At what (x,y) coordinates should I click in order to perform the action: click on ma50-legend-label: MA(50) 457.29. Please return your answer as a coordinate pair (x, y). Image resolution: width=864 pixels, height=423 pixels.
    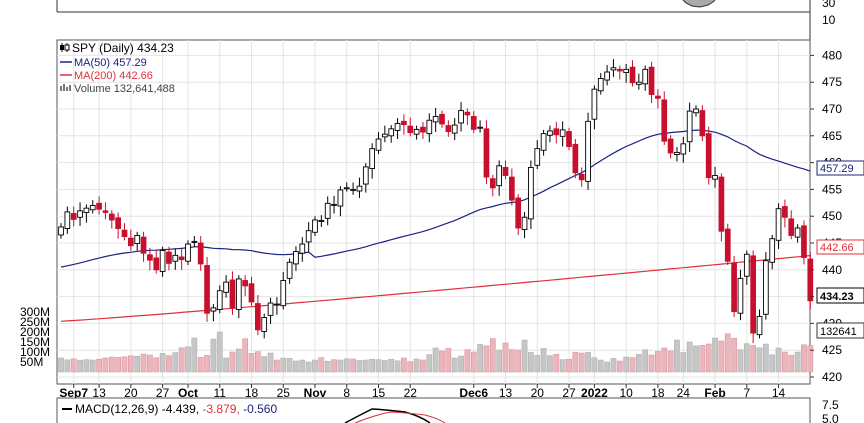
    Looking at the image, I should click on (110, 63).